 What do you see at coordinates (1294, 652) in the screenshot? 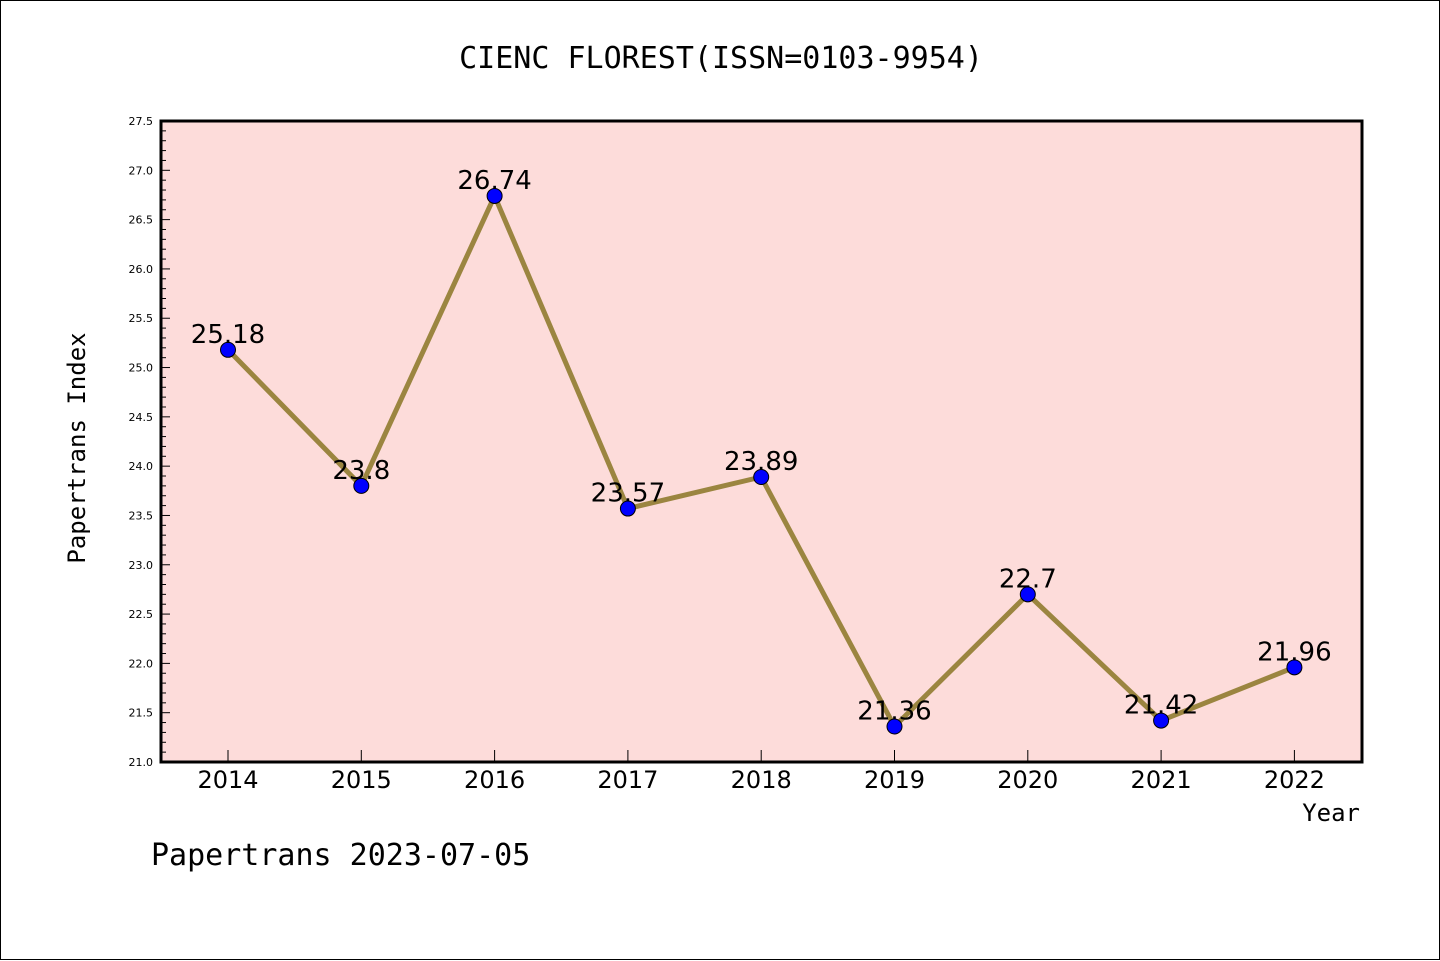
I see `data-label: 21.96` at bounding box center [1294, 652].